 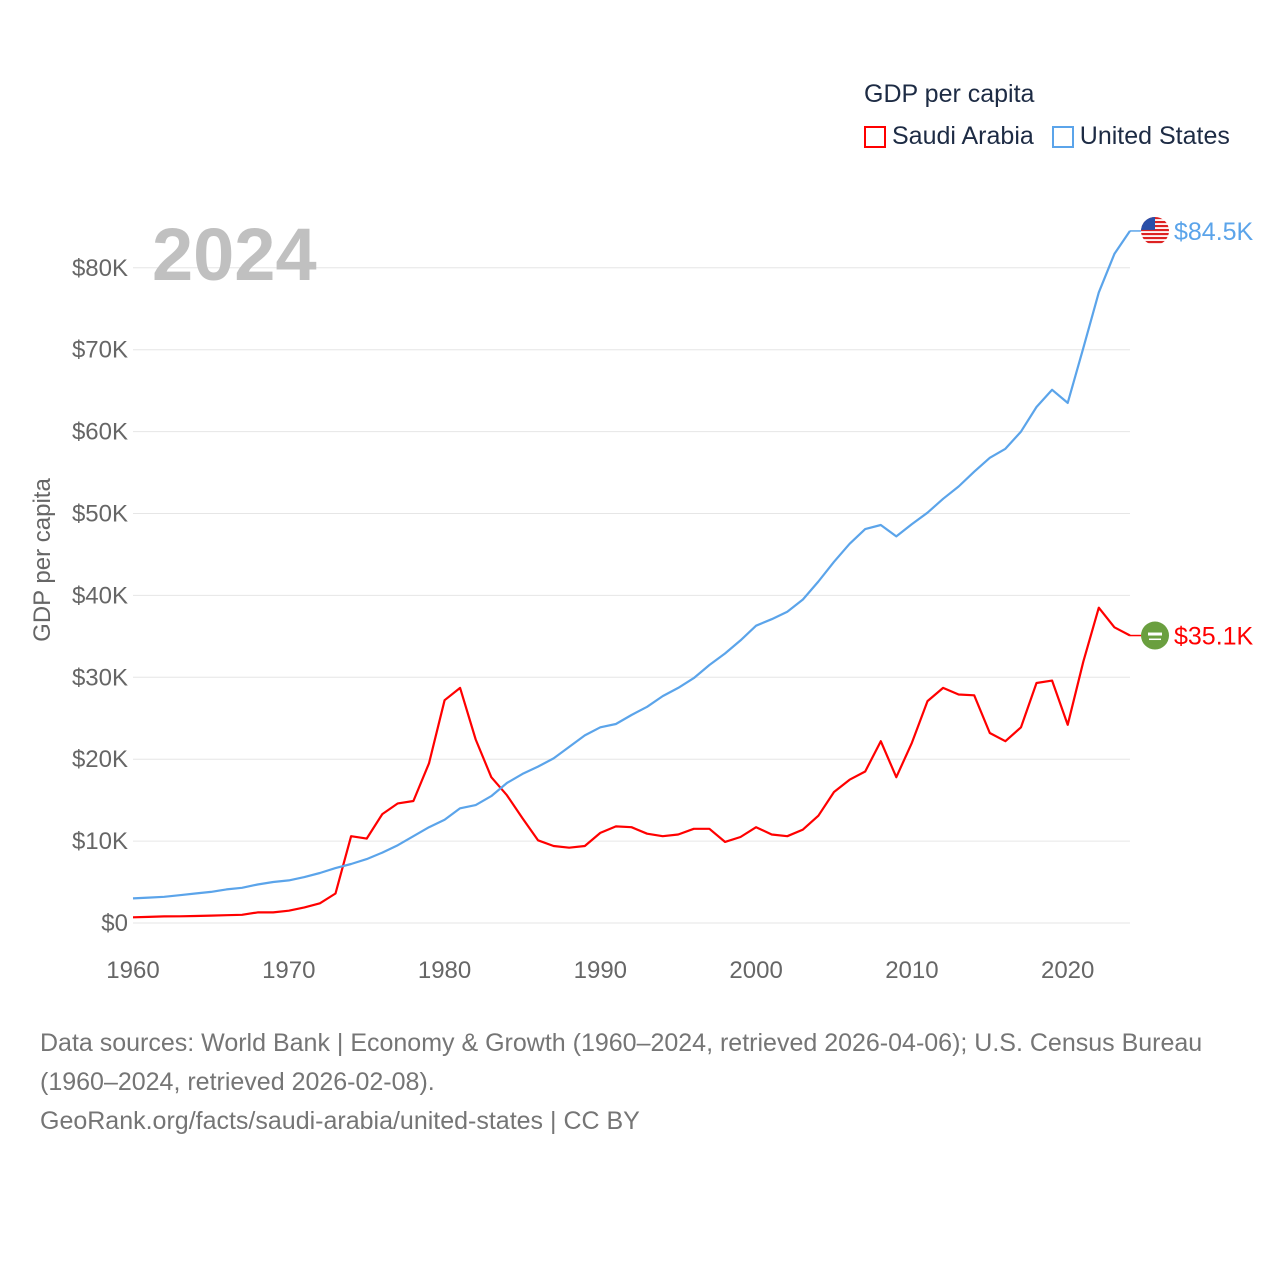 I want to click on y-tick-label: $0, so click(x=114, y=923).